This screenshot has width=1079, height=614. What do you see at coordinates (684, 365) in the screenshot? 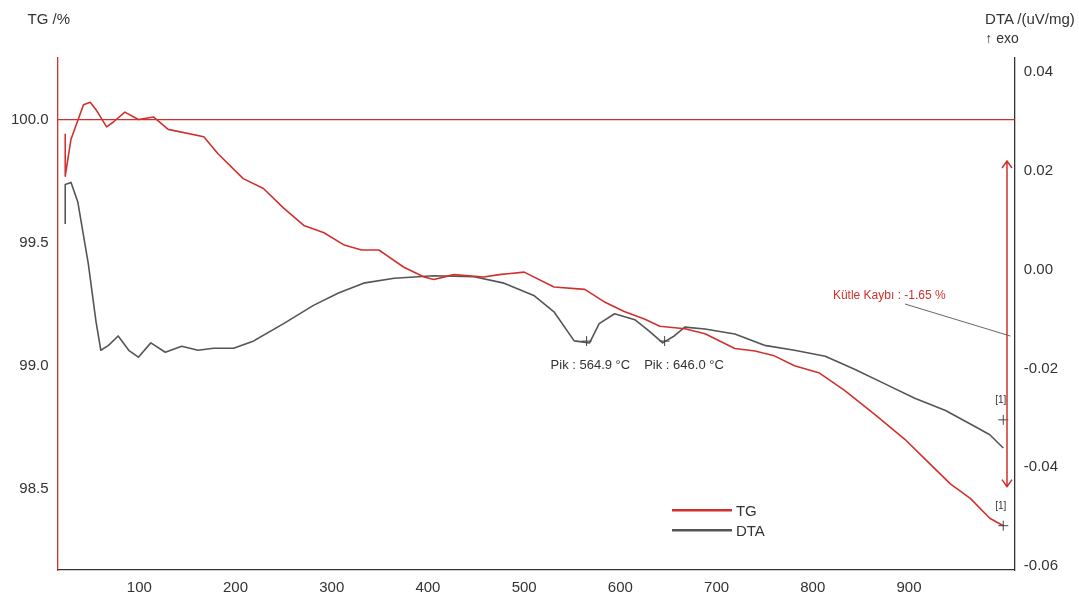
I see `annotation: Pik : 646.0 °C` at bounding box center [684, 365].